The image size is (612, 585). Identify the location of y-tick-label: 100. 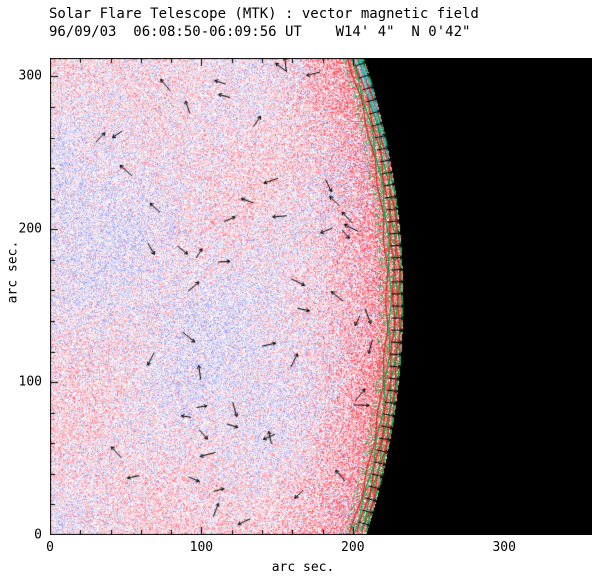
(30, 382).